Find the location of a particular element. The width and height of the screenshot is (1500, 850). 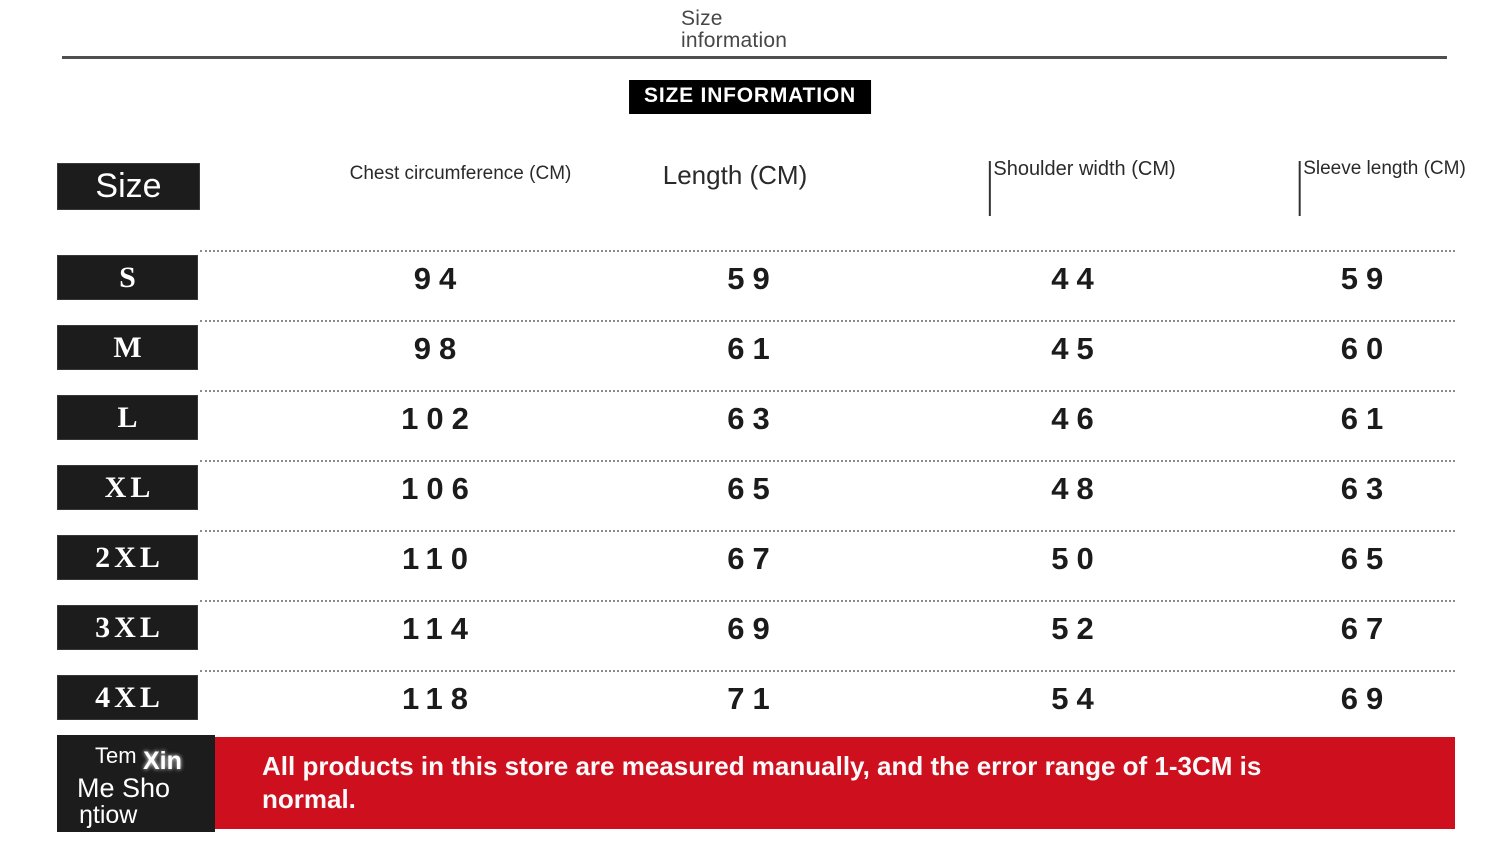

table-row-3xl: 3XL 114 69 52 67 is located at coordinates (750, 635).